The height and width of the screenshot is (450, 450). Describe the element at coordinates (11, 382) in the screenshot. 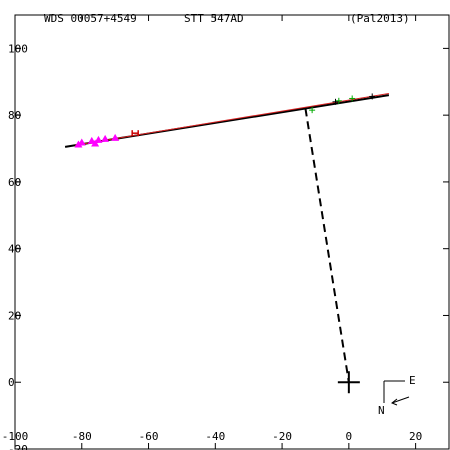

I see `y-tick-label: 0` at that location.